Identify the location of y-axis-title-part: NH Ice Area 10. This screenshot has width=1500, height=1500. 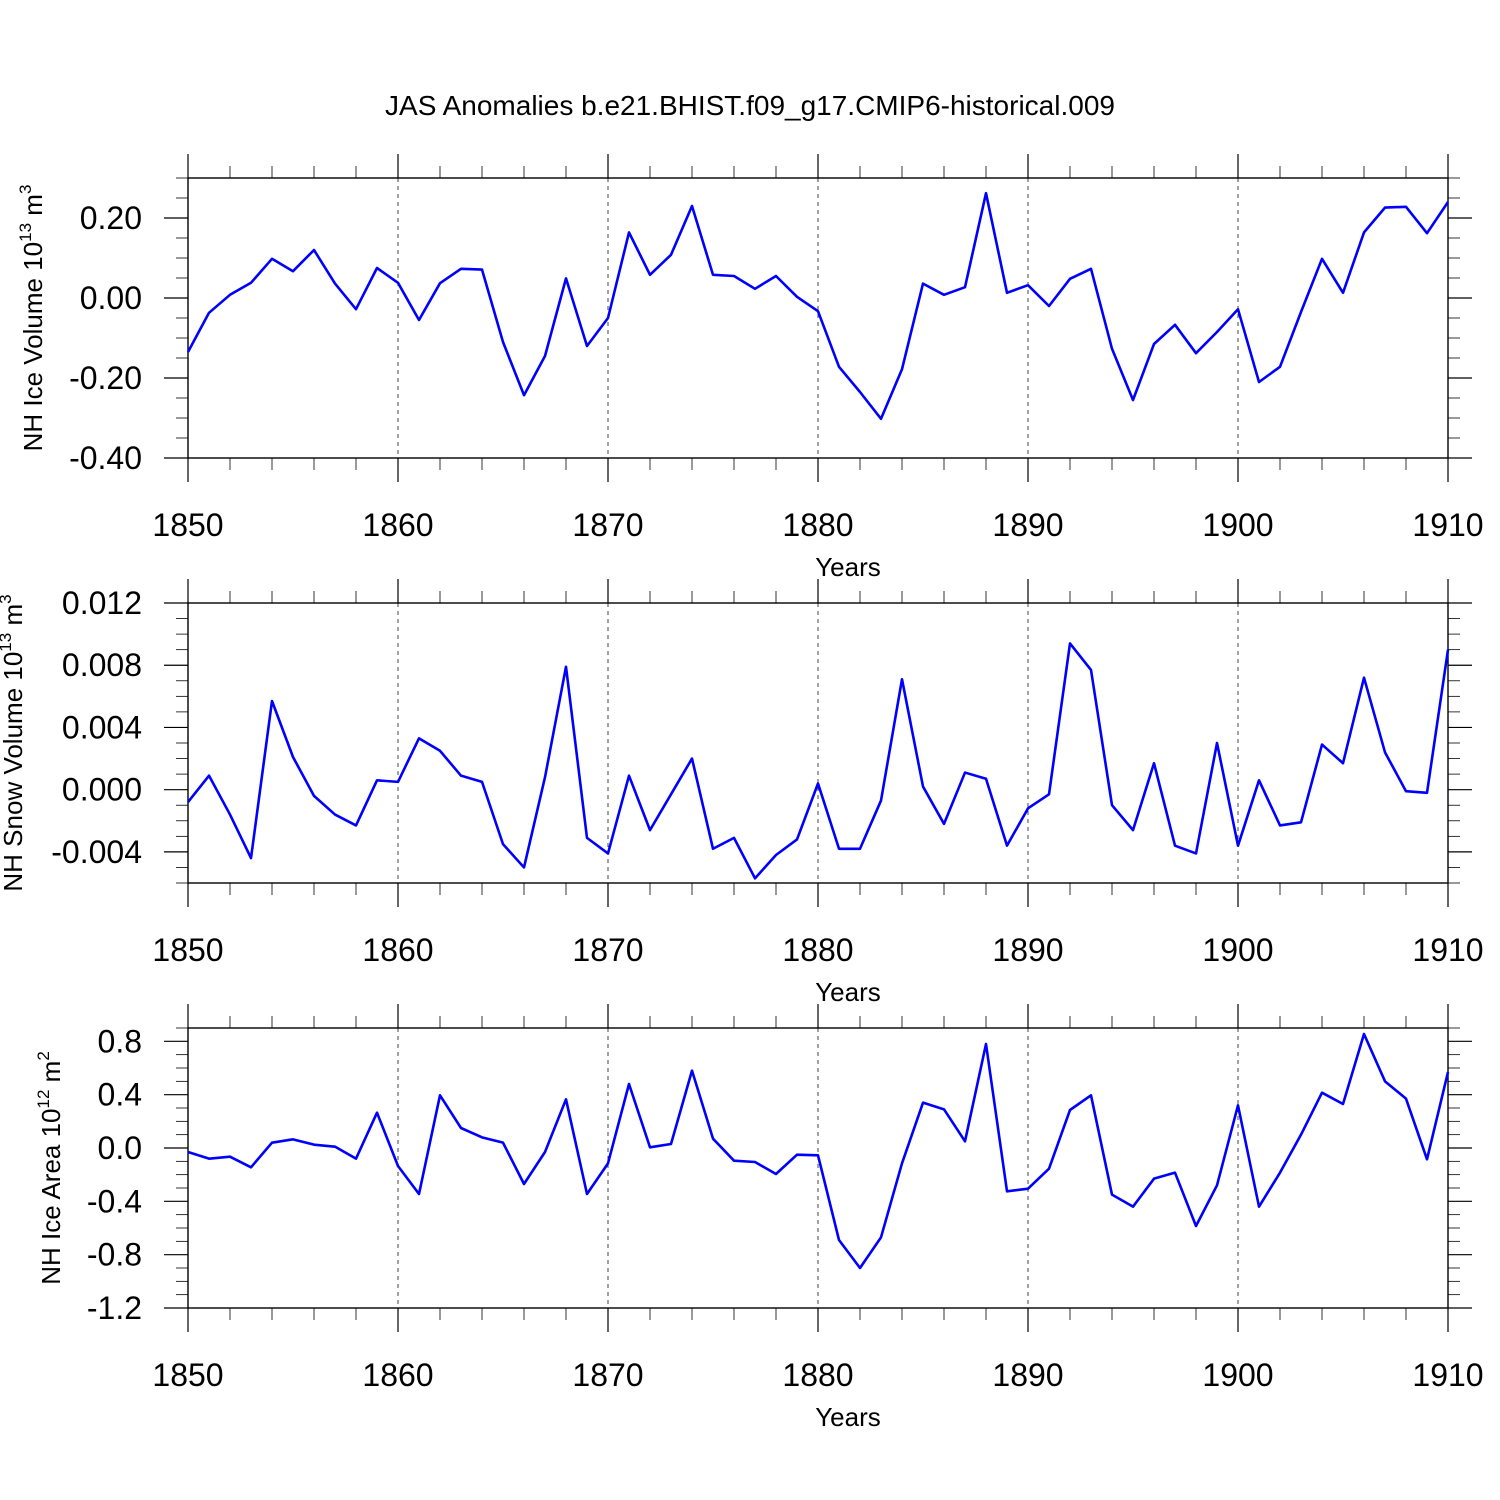
(51, 1196).